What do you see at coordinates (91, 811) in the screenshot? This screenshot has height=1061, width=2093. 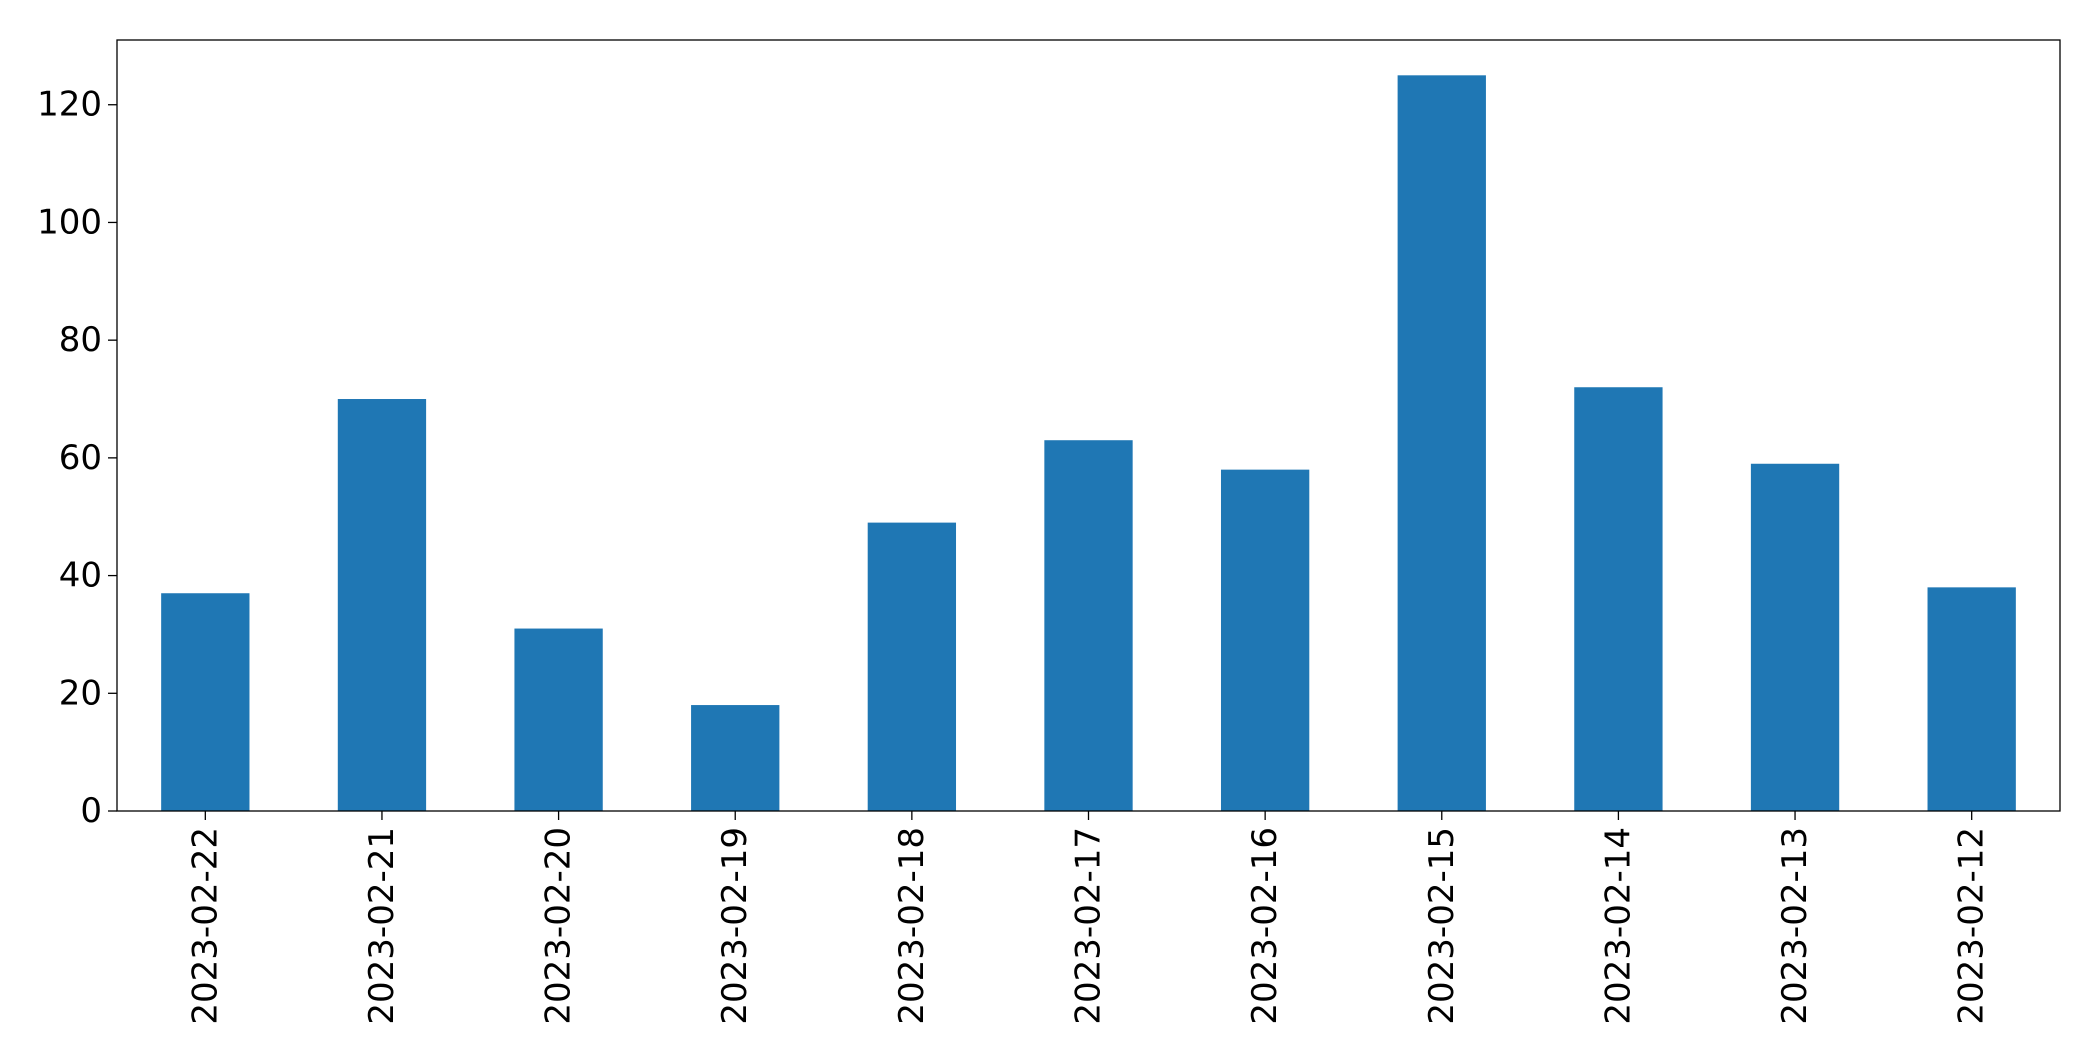 I see `y-tick-label: 0` at bounding box center [91, 811].